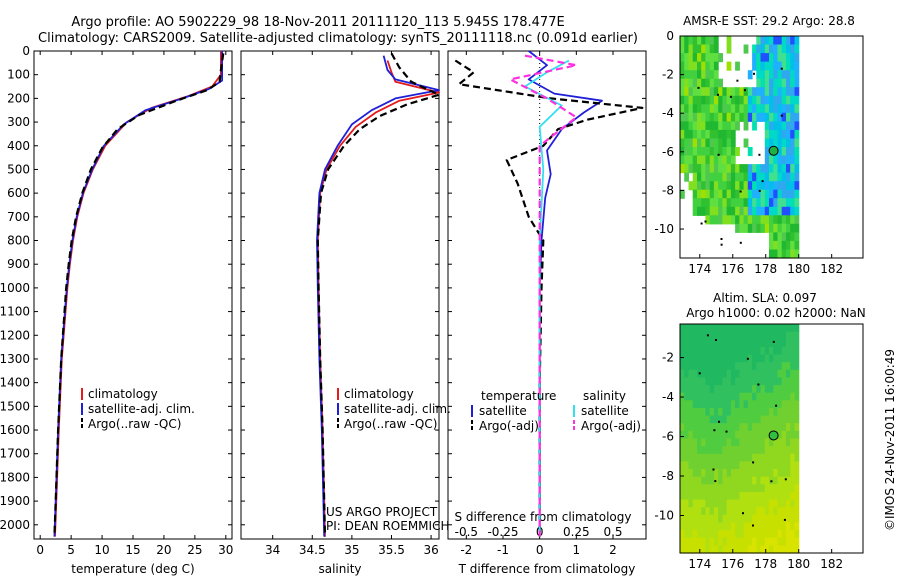  I want to click on difference-x-tick-label: -1, so click(503, 550).